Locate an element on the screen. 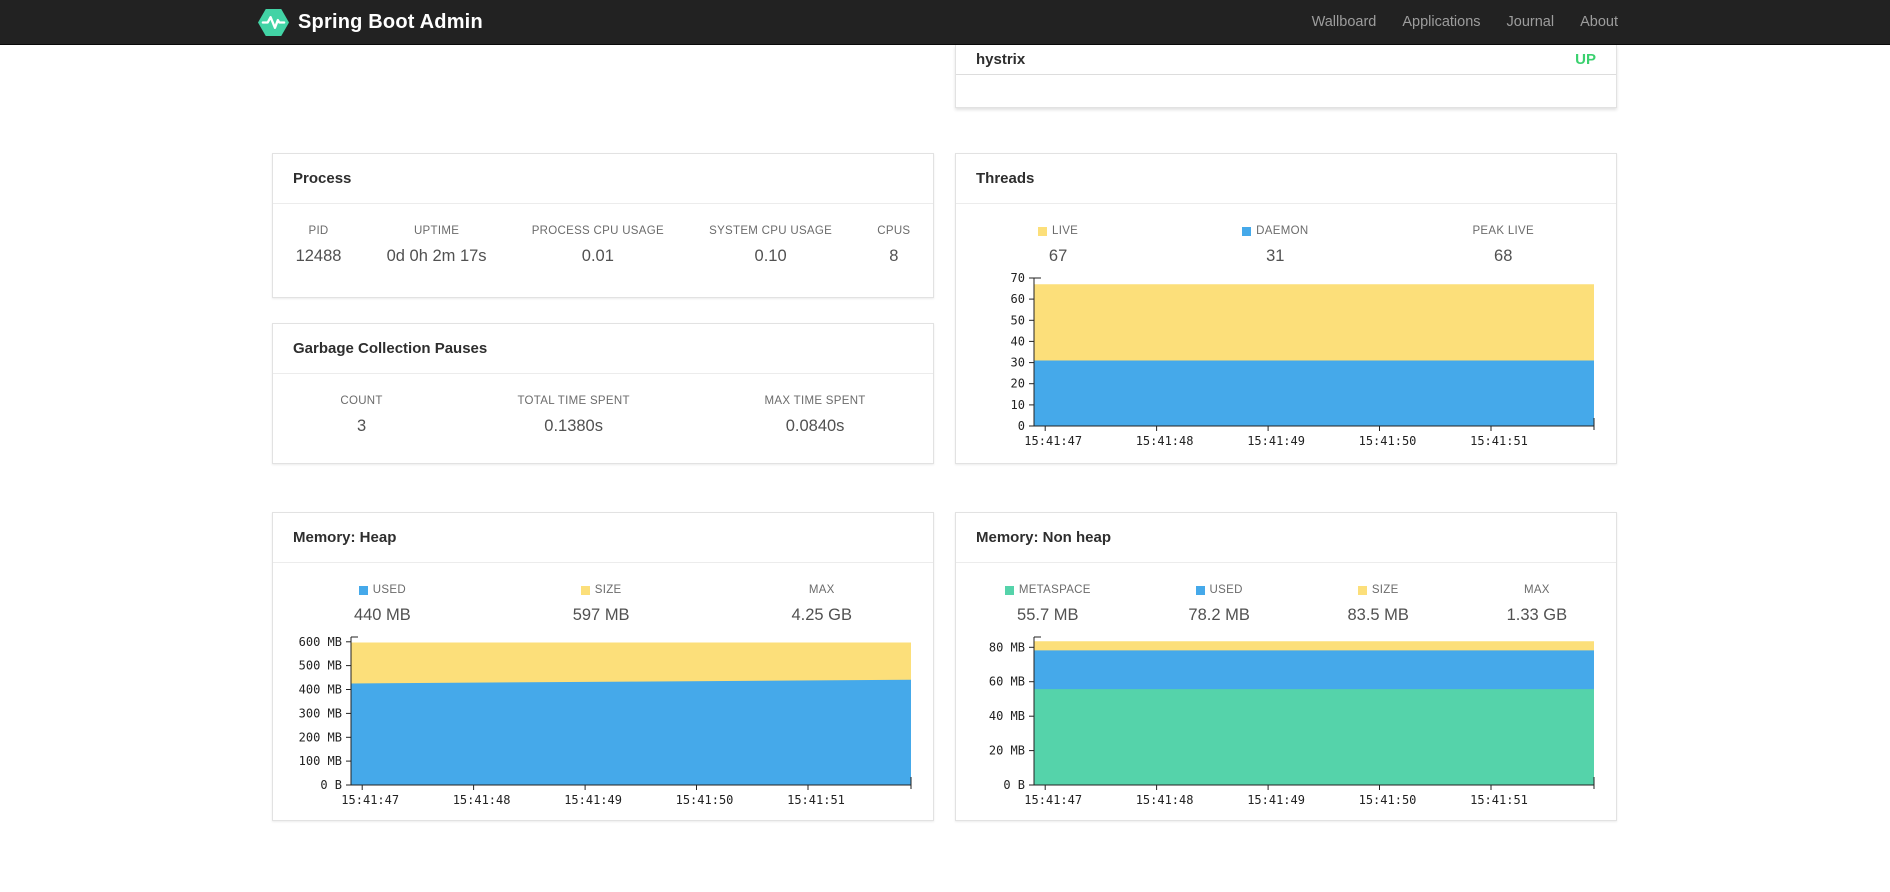 The height and width of the screenshot is (892, 1890). nav-link-about: About is located at coordinates (1599, 22).